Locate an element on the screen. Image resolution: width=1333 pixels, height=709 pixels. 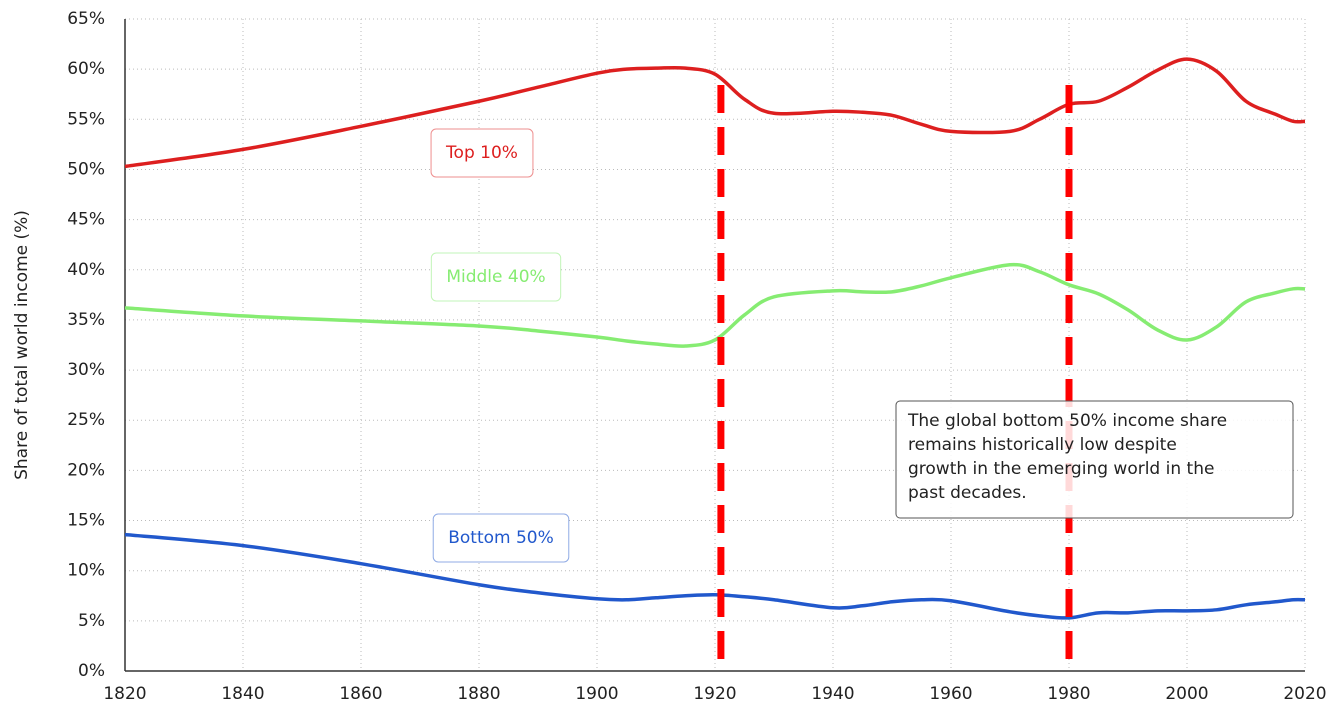
x-tick-label: 1860 is located at coordinates (360, 694).